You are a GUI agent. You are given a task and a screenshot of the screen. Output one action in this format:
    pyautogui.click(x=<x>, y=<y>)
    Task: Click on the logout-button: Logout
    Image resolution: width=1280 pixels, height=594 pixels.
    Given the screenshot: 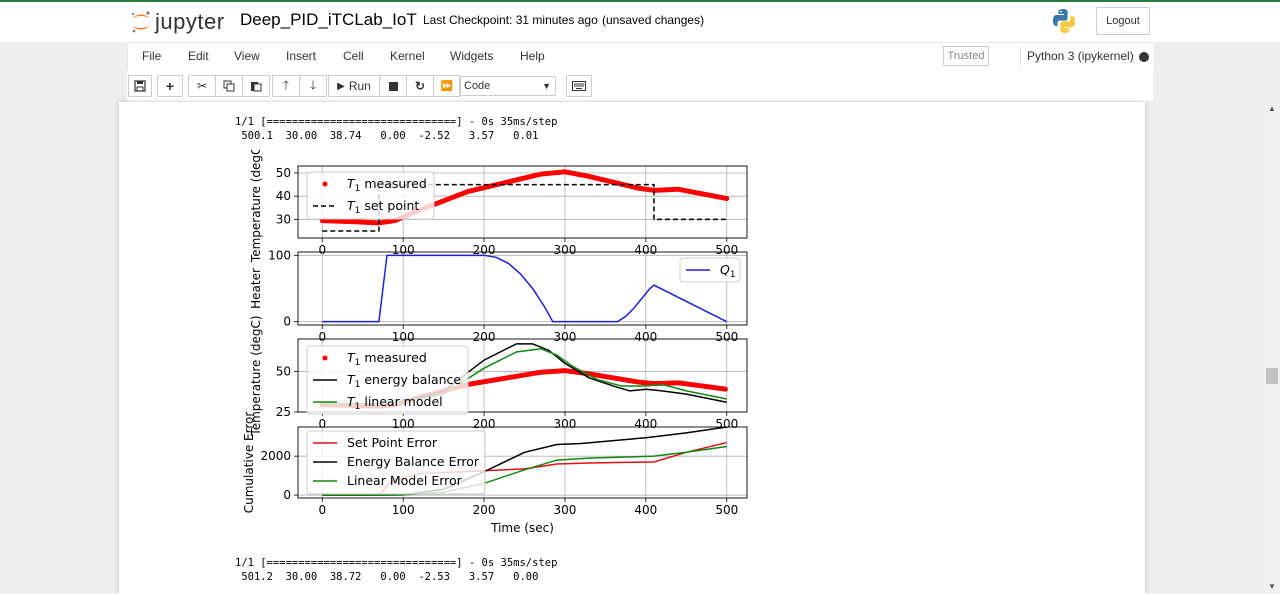 What is the action you would take?
    pyautogui.click(x=1123, y=21)
    